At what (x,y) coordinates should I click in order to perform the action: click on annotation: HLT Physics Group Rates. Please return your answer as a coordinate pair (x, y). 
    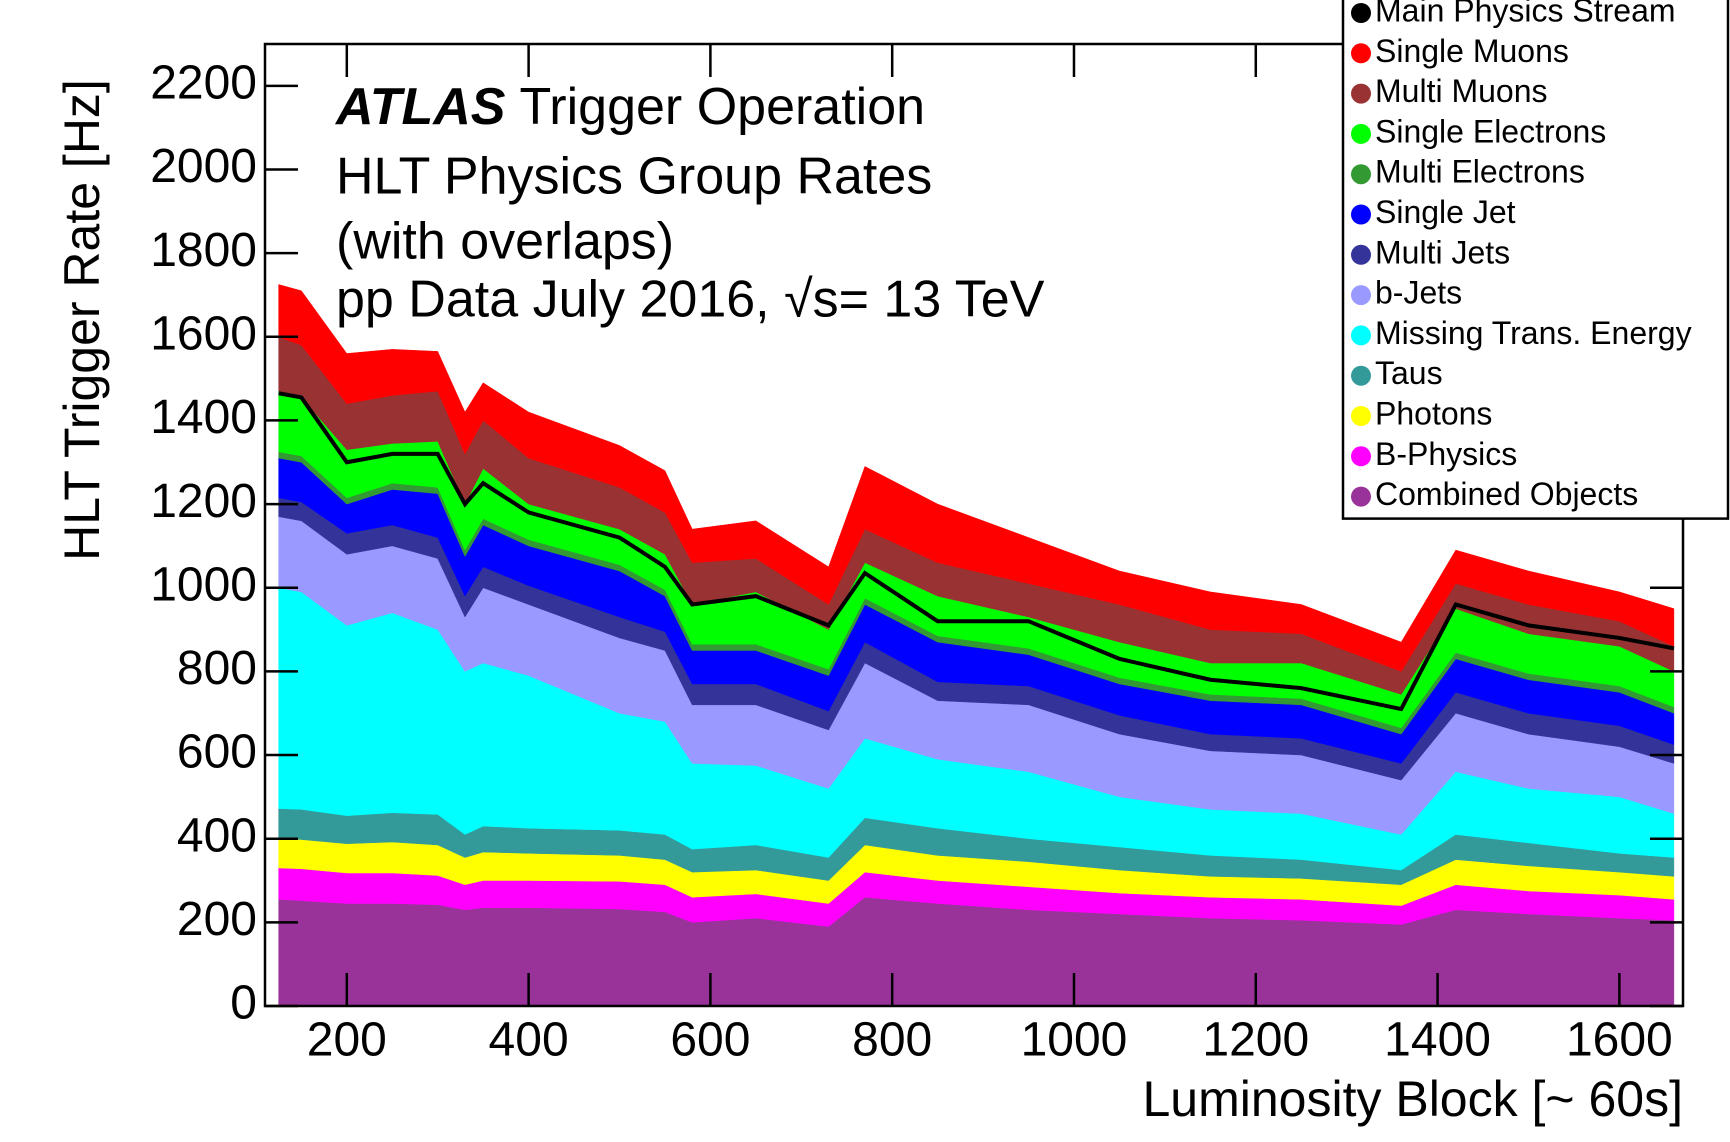
    Looking at the image, I should click on (634, 177).